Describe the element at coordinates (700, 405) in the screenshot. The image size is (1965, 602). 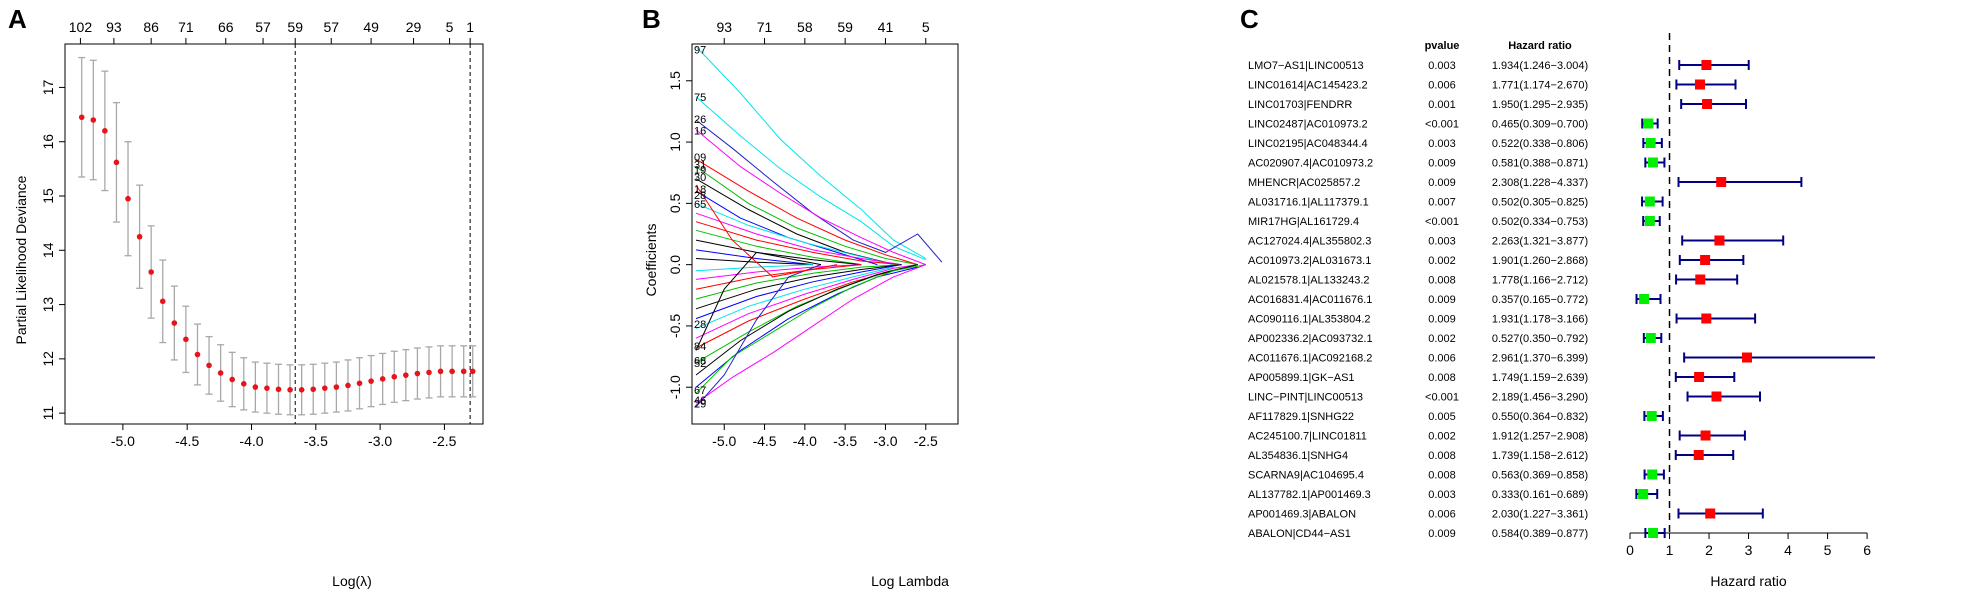
I see `path-index-label: 29` at that location.